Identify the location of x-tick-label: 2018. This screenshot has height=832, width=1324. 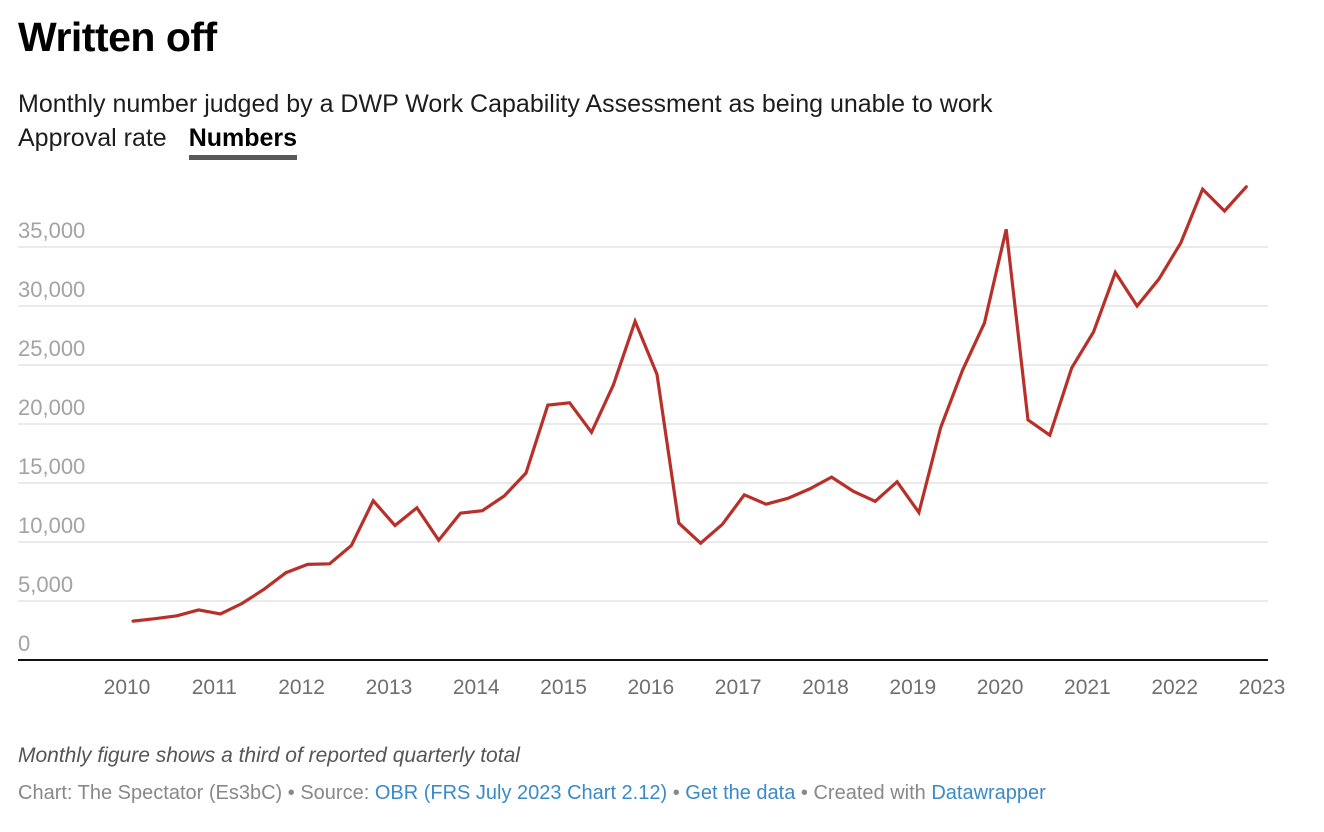
(825, 687).